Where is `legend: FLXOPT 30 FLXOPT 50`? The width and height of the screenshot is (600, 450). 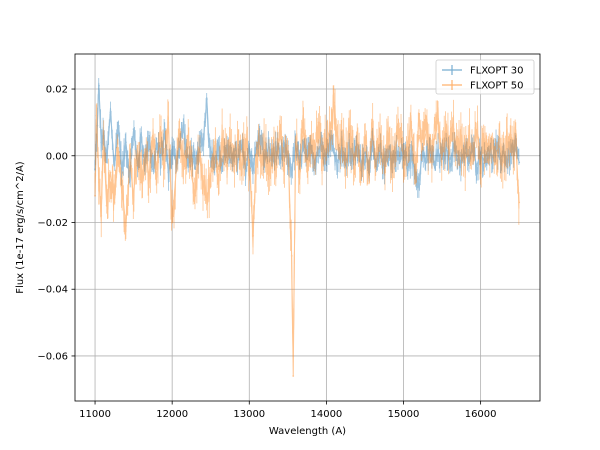
legend: FLXOPT 30 FLXOPT 50 is located at coordinates (485, 77).